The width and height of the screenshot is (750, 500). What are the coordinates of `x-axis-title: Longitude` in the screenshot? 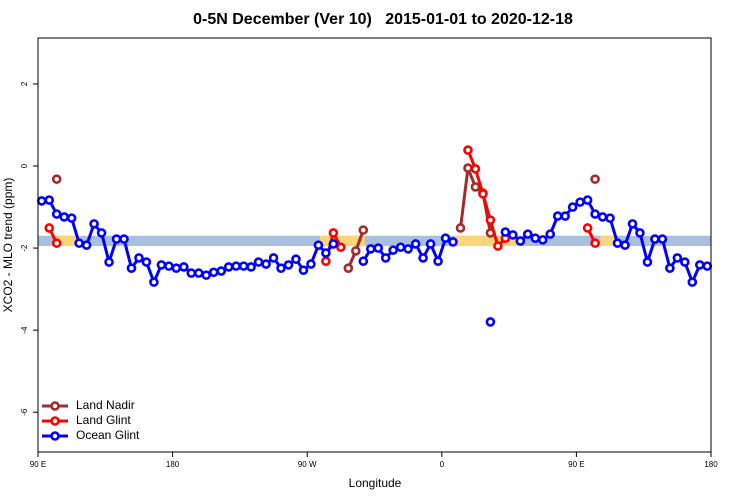 It's located at (375, 483).